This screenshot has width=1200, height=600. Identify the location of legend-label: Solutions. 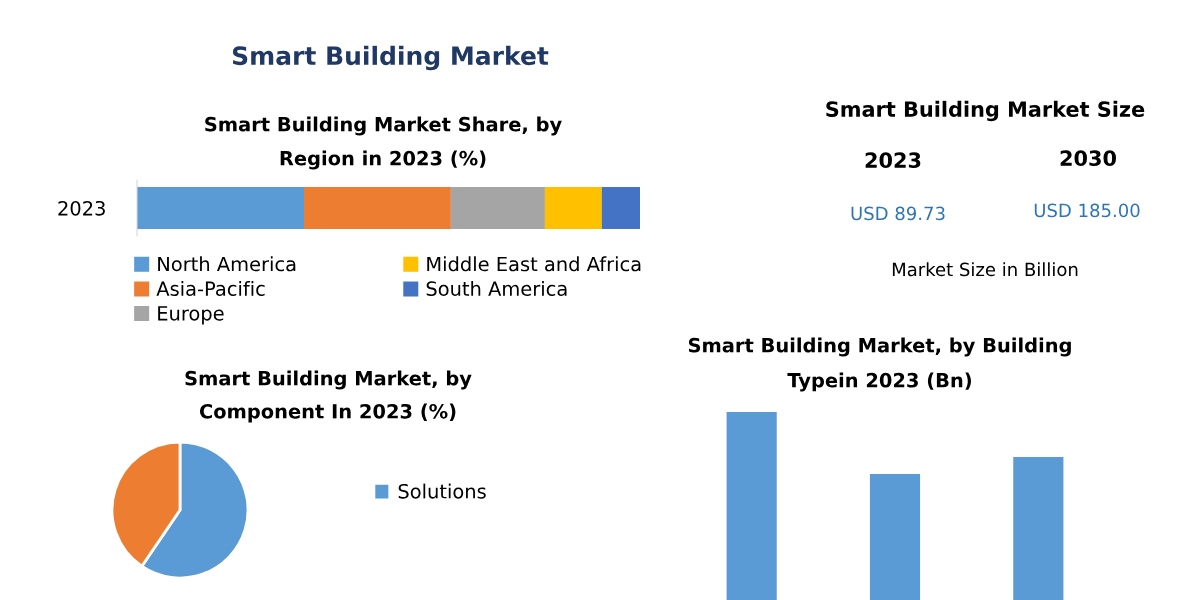
(442, 491).